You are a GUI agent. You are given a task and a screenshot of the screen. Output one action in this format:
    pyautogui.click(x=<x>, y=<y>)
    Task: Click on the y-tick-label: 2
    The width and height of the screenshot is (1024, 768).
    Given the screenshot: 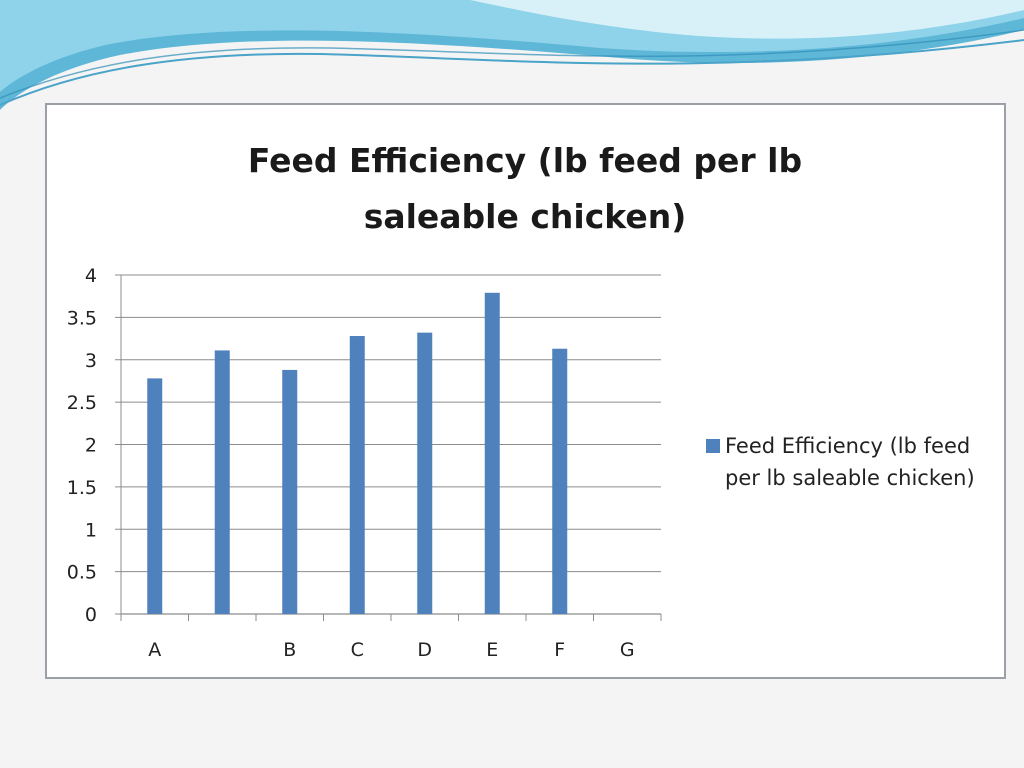 What is the action you would take?
    pyautogui.click(x=91, y=446)
    